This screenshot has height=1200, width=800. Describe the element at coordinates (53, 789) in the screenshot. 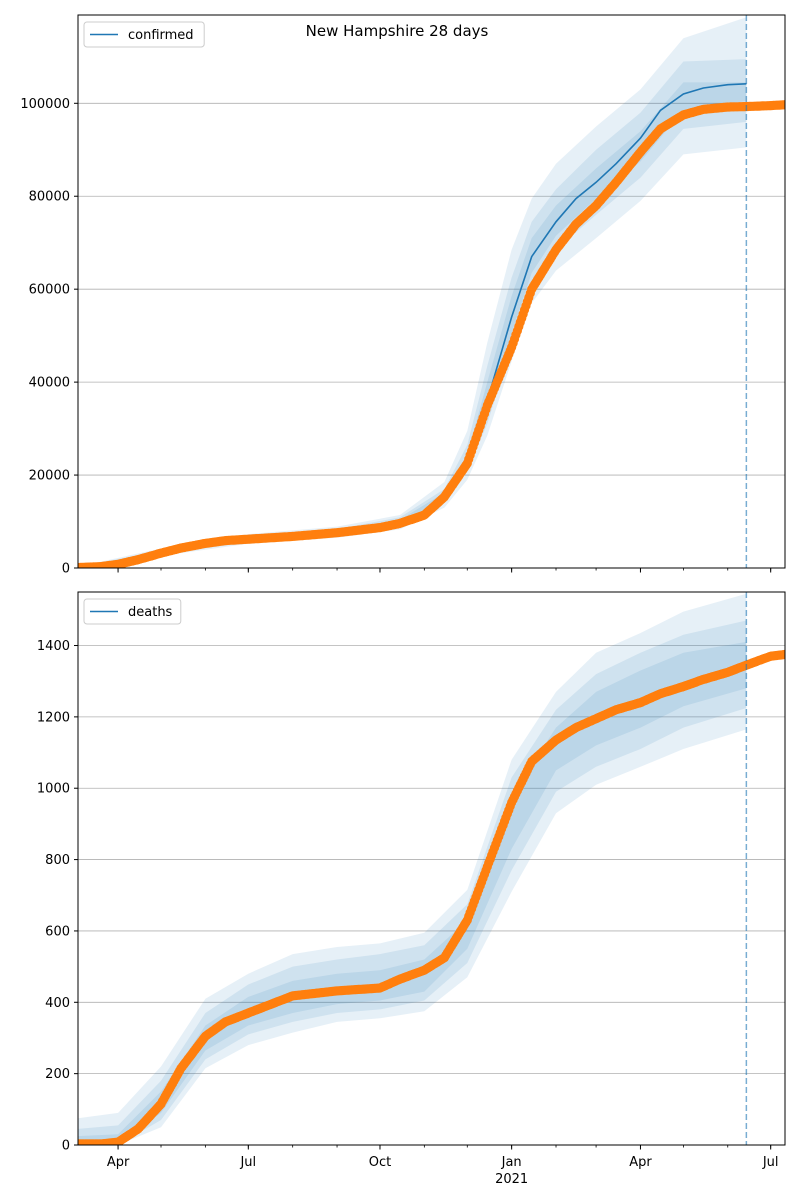

I see `y-tick-label: 1000` at that location.